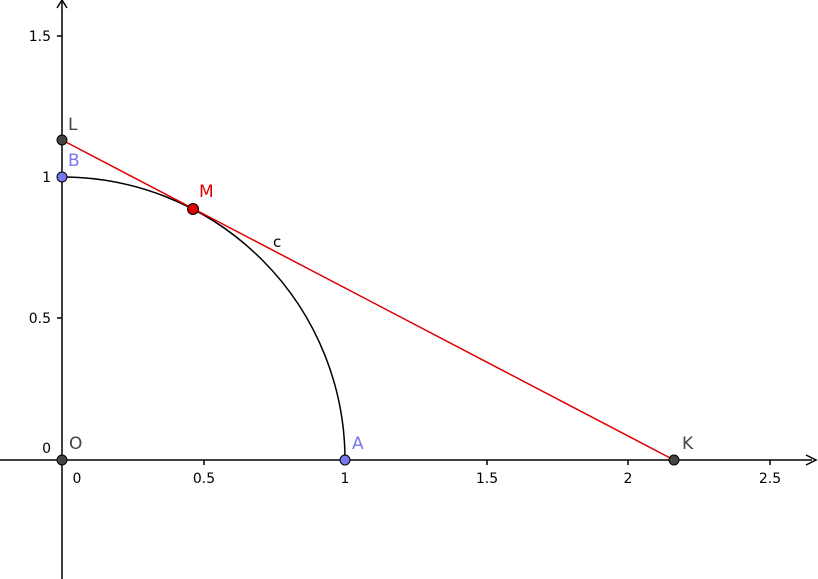 This screenshot has height=579, width=818. What do you see at coordinates (62, 4) in the screenshot?
I see `y-arrow` at bounding box center [62, 4].